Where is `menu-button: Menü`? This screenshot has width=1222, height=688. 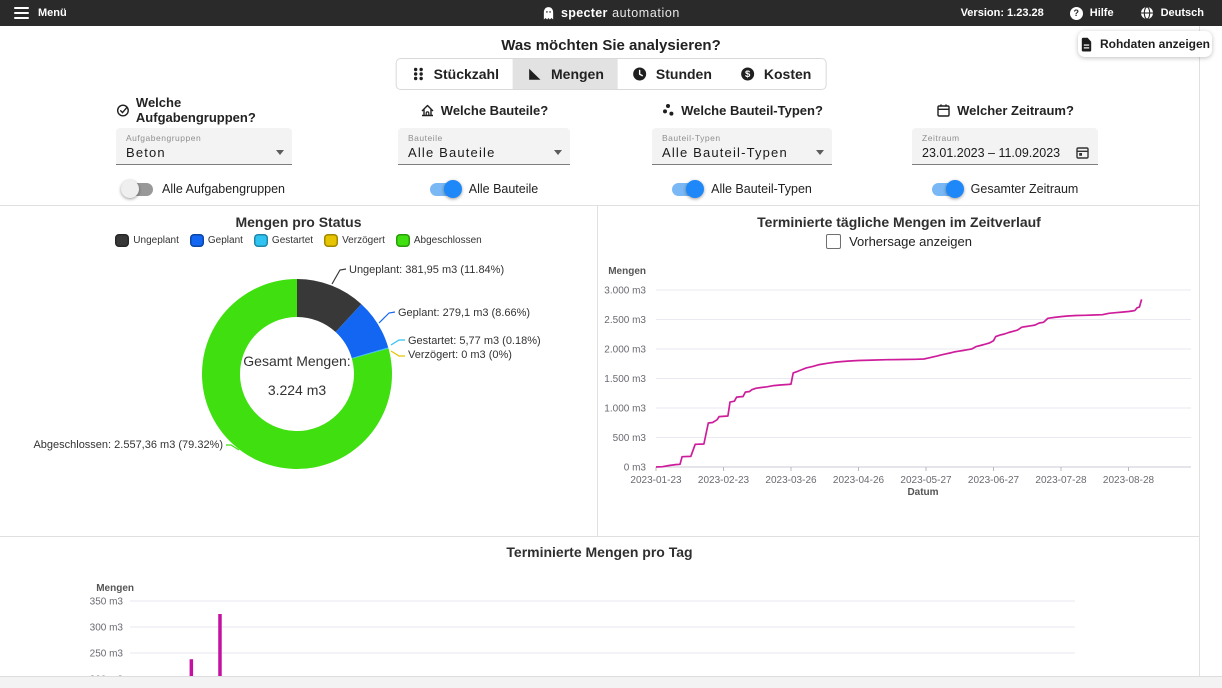 menu-button: Menü is located at coordinates (33, 13).